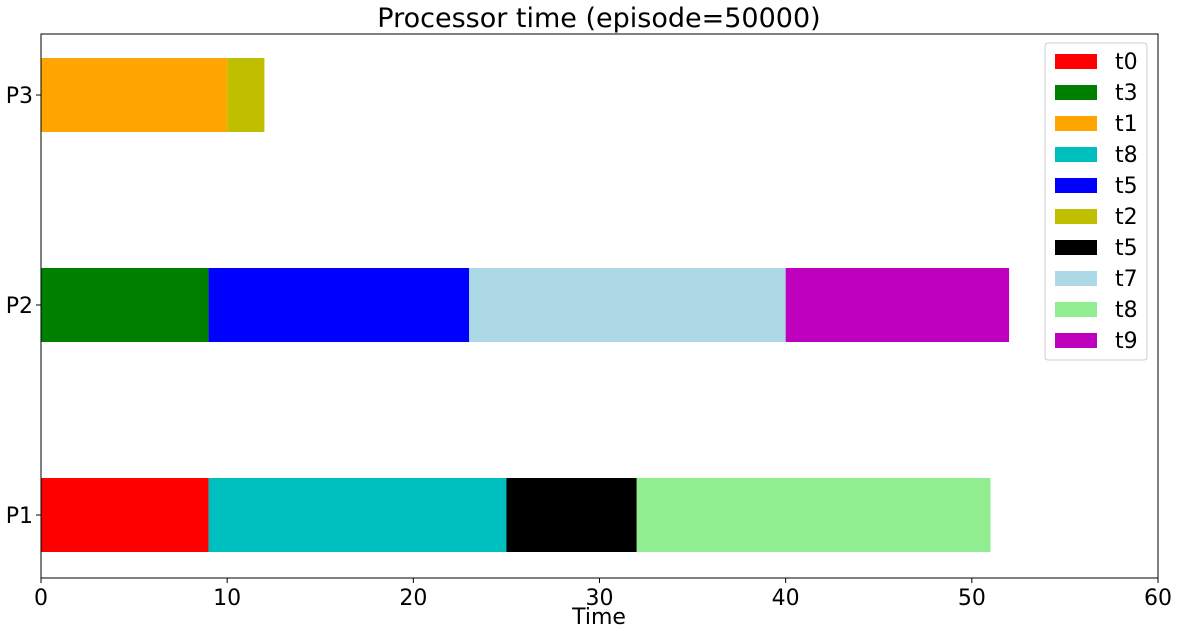 The height and width of the screenshot is (635, 1178). What do you see at coordinates (1126, 217) in the screenshot?
I see `legend-label-t2: t2` at bounding box center [1126, 217].